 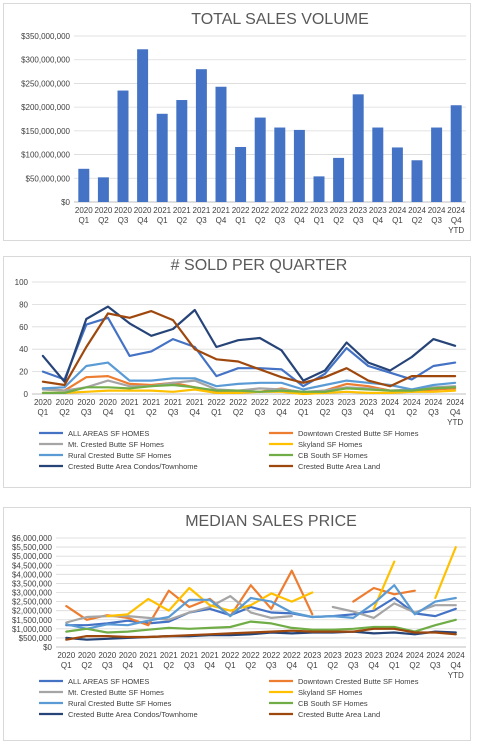 I want to click on y-tick-label: 20, so click(x=23, y=372).